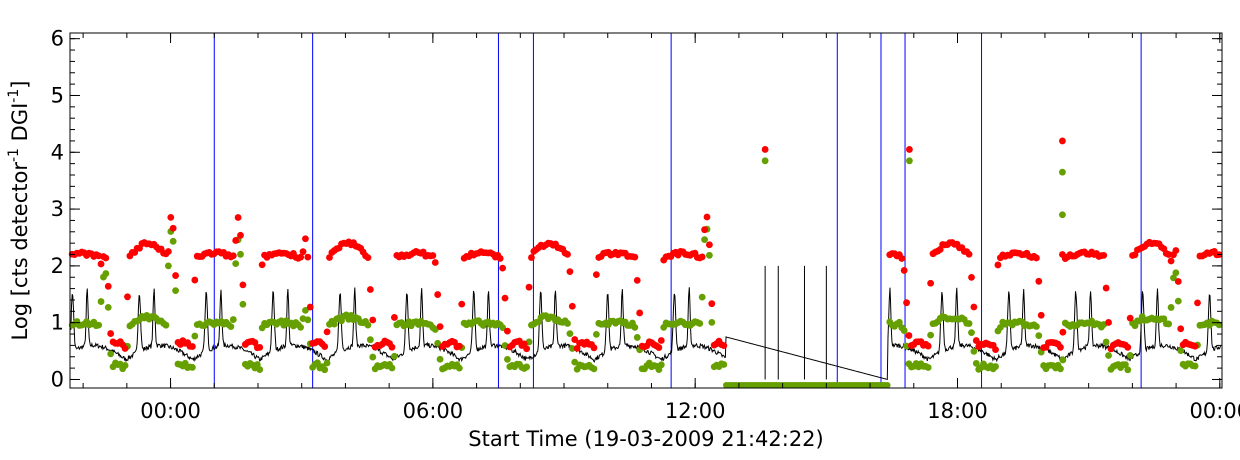 The image size is (1240, 460). I want to click on y-axis-title-sup1: -1, so click(14, 155).